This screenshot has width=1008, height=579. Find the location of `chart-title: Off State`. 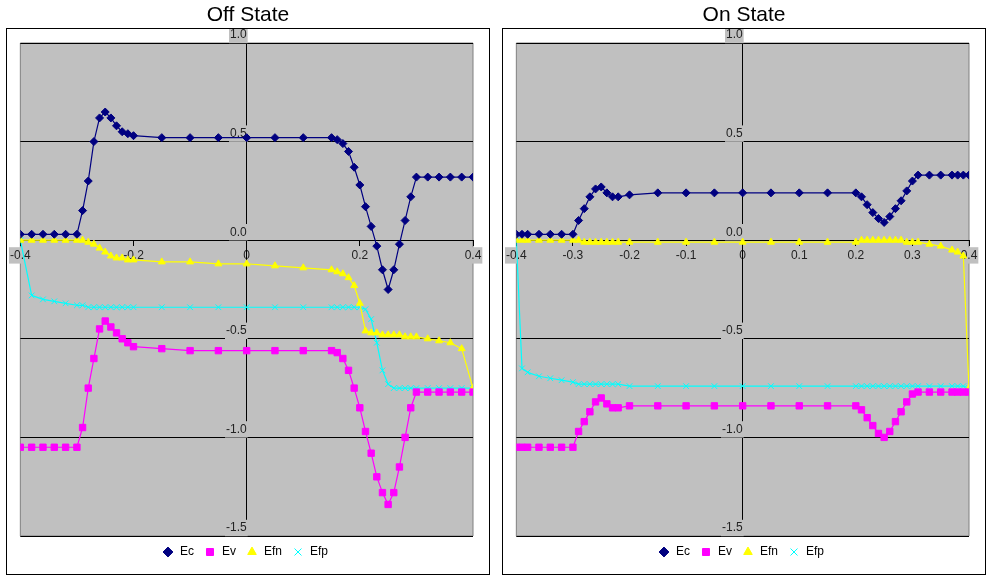

chart-title: Off State is located at coordinates (248, 14).